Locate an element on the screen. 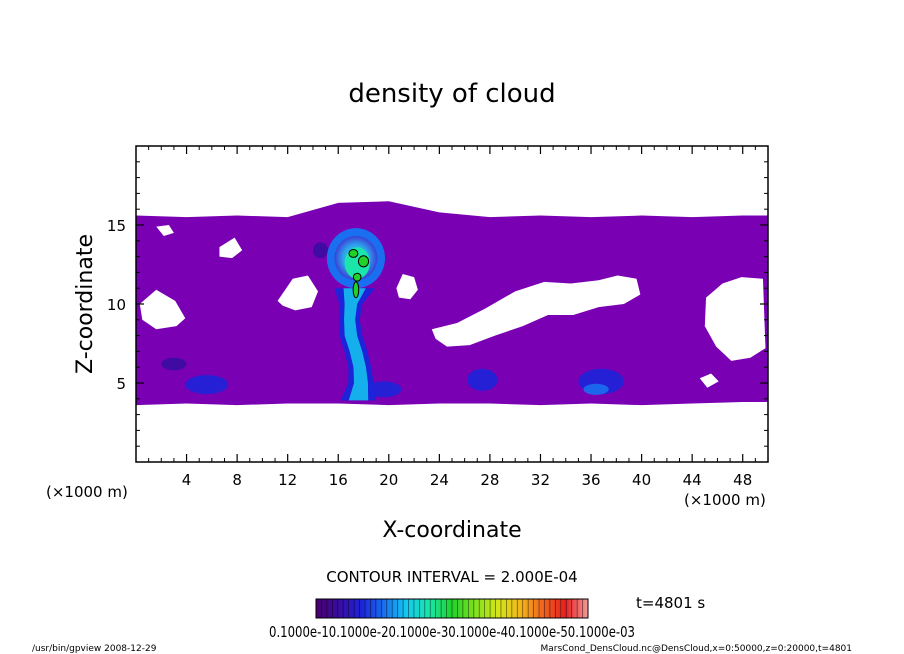 The height and width of the screenshot is (654, 904). colorbar is located at coordinates (452, 608).